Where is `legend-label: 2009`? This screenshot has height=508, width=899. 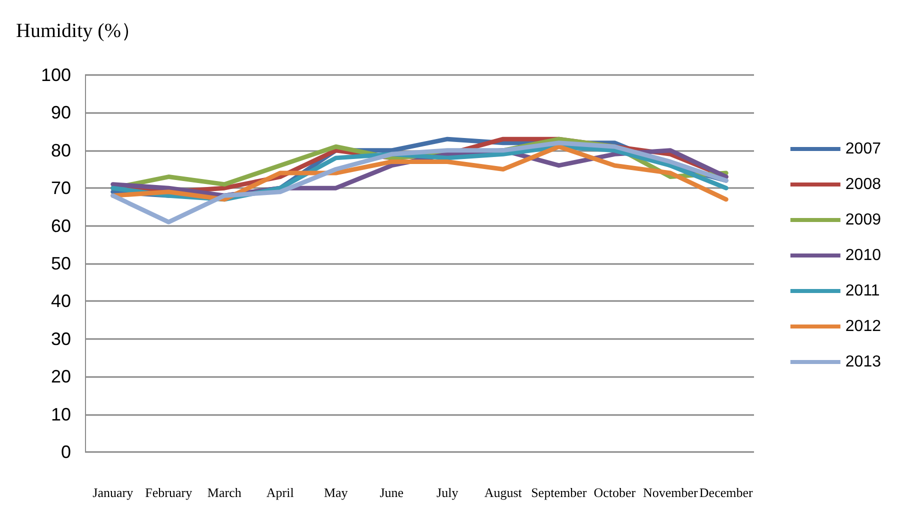 legend-label: 2009 is located at coordinates (863, 220).